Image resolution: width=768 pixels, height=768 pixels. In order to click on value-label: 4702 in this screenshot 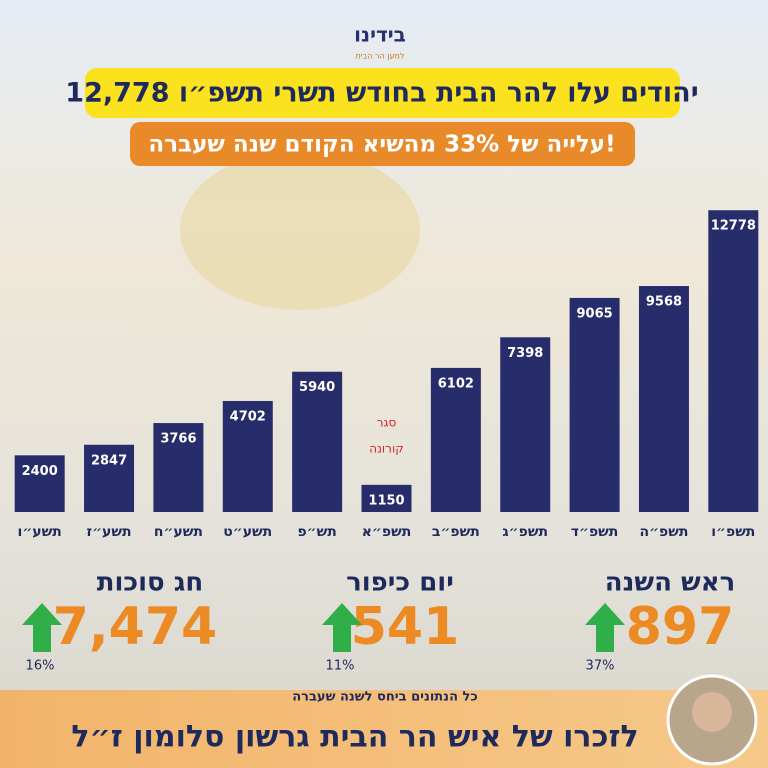, I will do `click(248, 416)`.